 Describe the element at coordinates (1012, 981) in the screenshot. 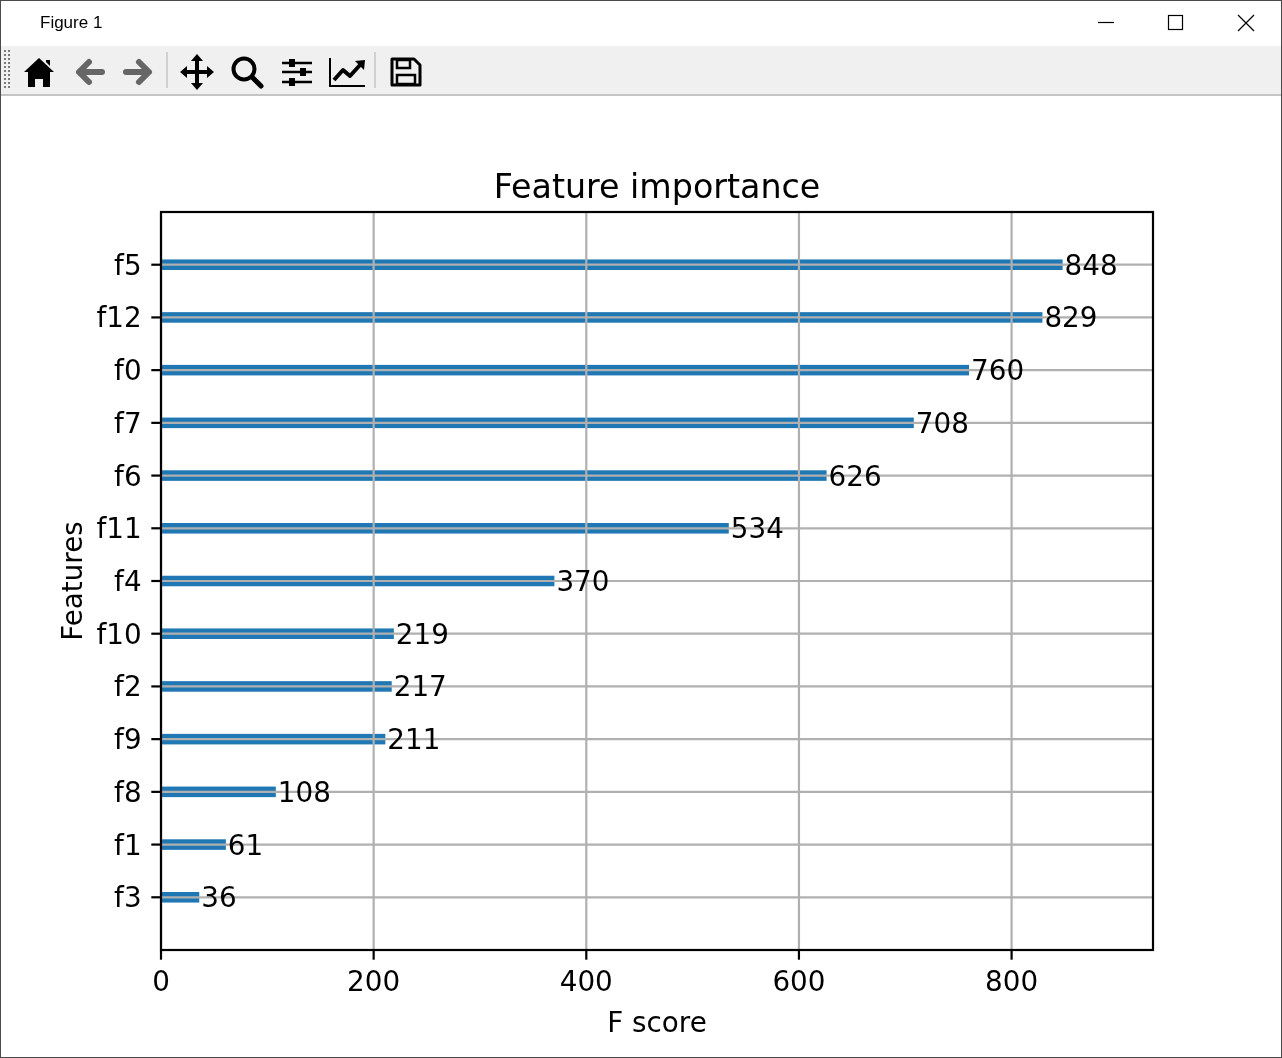

I see `x-tick-label: 800` at that location.